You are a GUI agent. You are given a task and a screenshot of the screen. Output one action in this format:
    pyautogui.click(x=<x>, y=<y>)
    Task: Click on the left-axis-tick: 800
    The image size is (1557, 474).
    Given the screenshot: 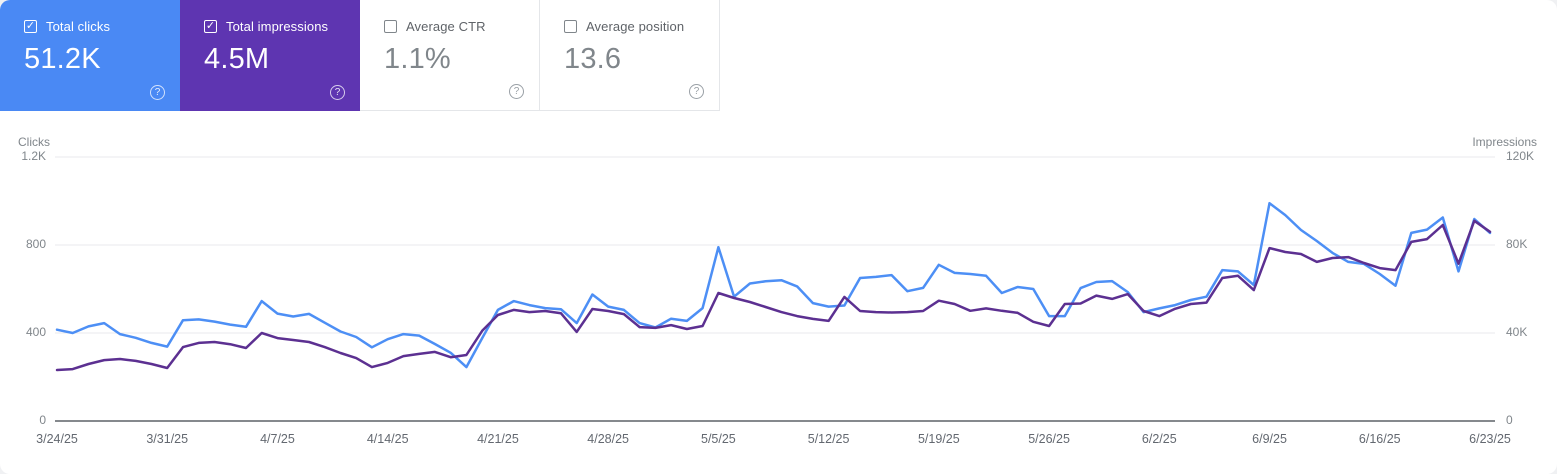 What is the action you would take?
    pyautogui.click(x=35, y=244)
    